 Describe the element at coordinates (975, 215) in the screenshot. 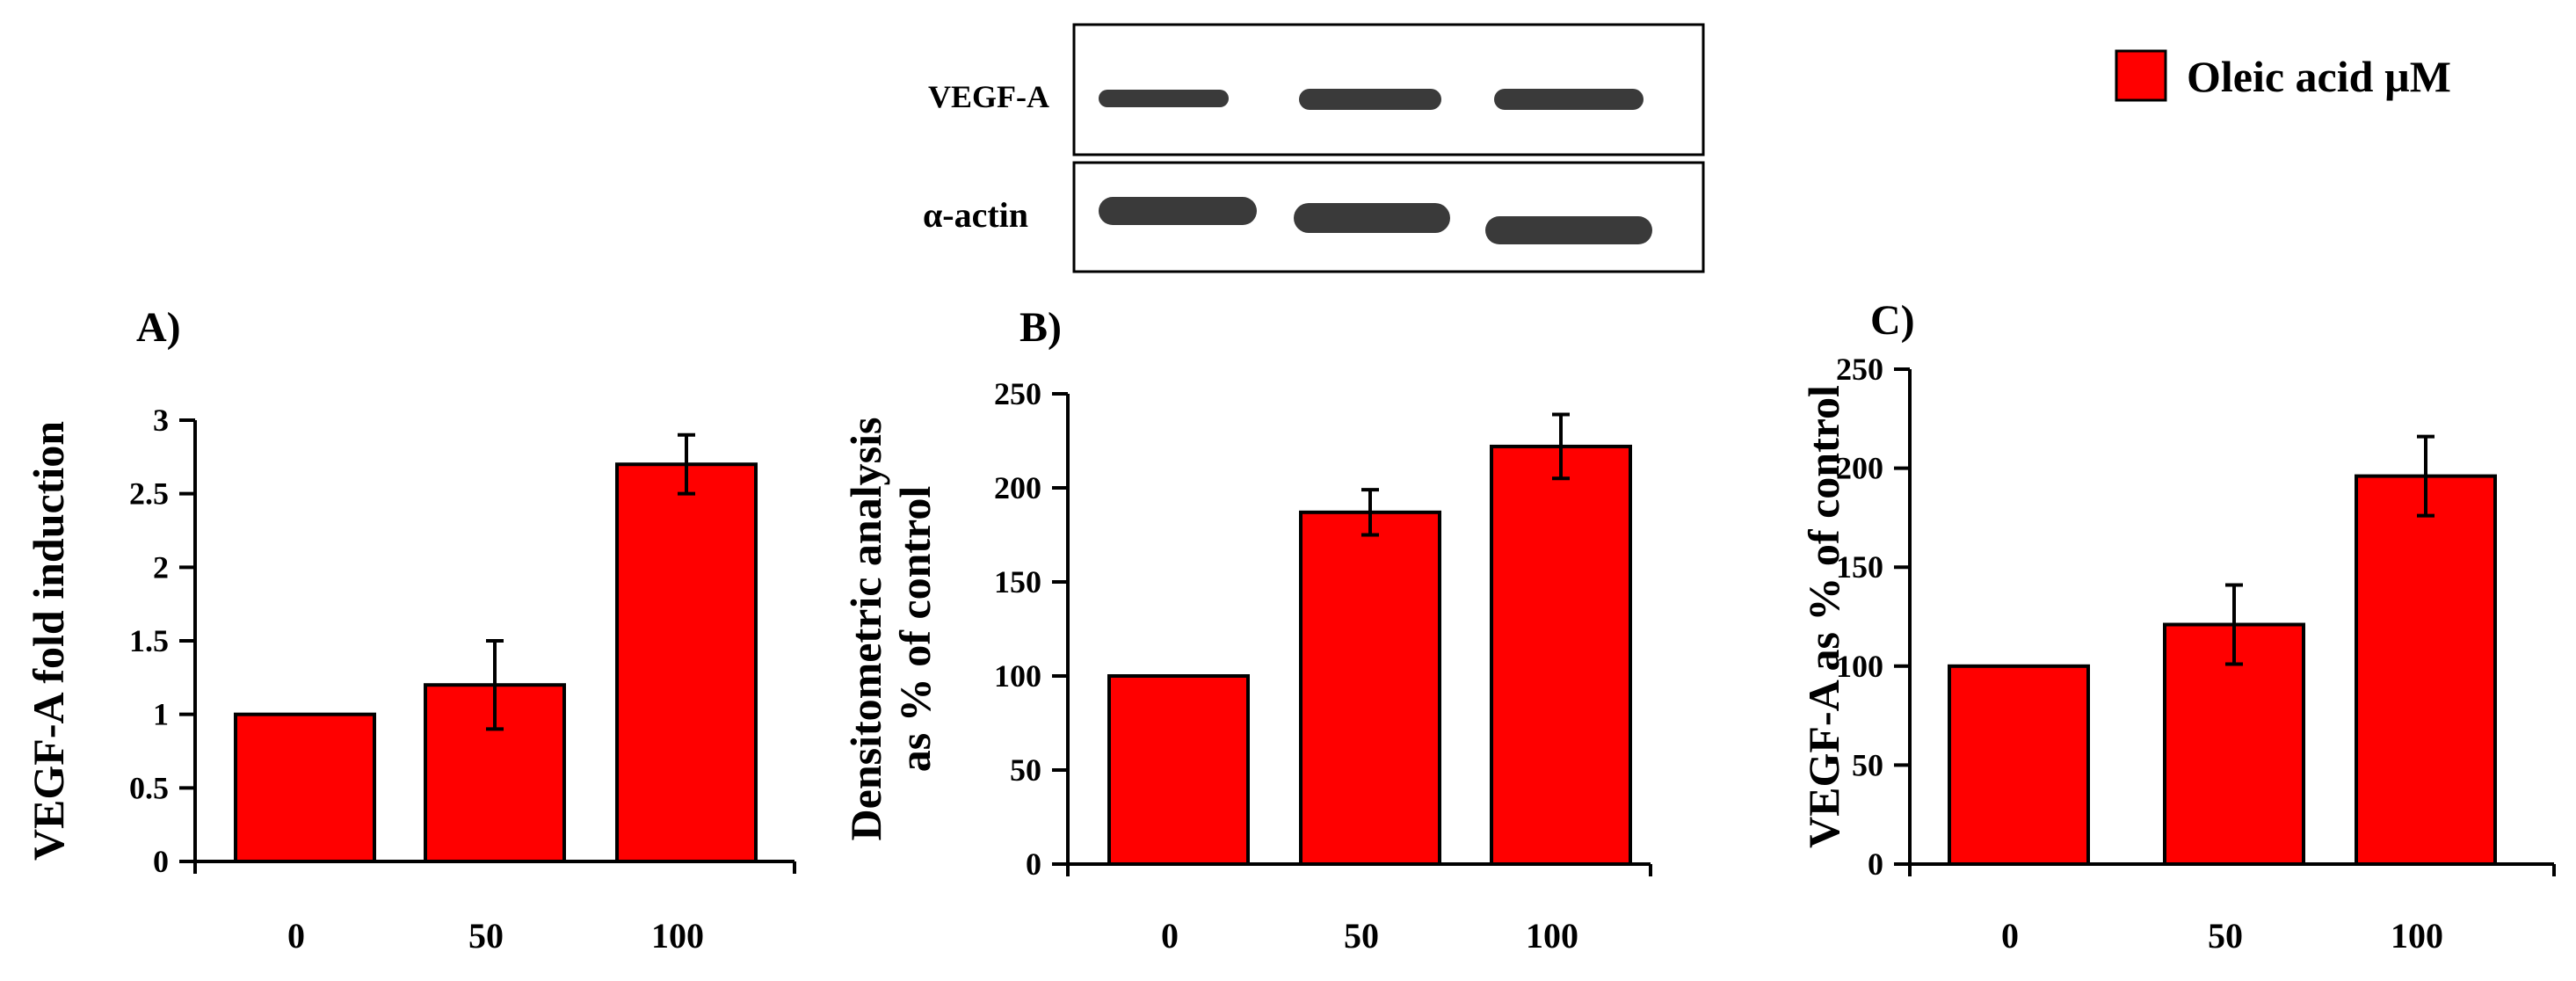

I see `blot-label-actin: α-actin` at that location.